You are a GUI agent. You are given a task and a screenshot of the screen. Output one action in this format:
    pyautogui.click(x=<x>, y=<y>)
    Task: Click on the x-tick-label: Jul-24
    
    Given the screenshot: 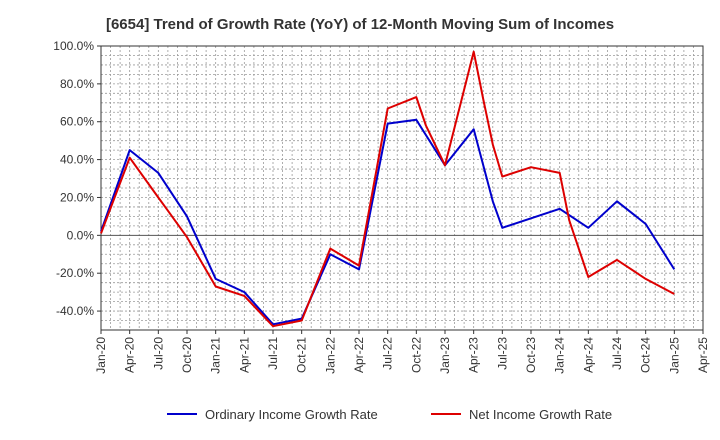 What is the action you would take?
    pyautogui.click(x=617, y=353)
    